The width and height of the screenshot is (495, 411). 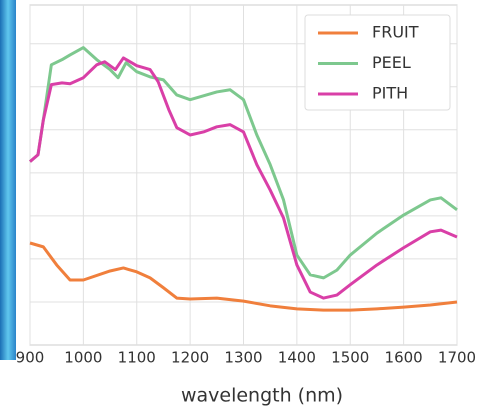 What do you see at coordinates (83, 358) in the screenshot?
I see `x-tick-label: 1000` at bounding box center [83, 358].